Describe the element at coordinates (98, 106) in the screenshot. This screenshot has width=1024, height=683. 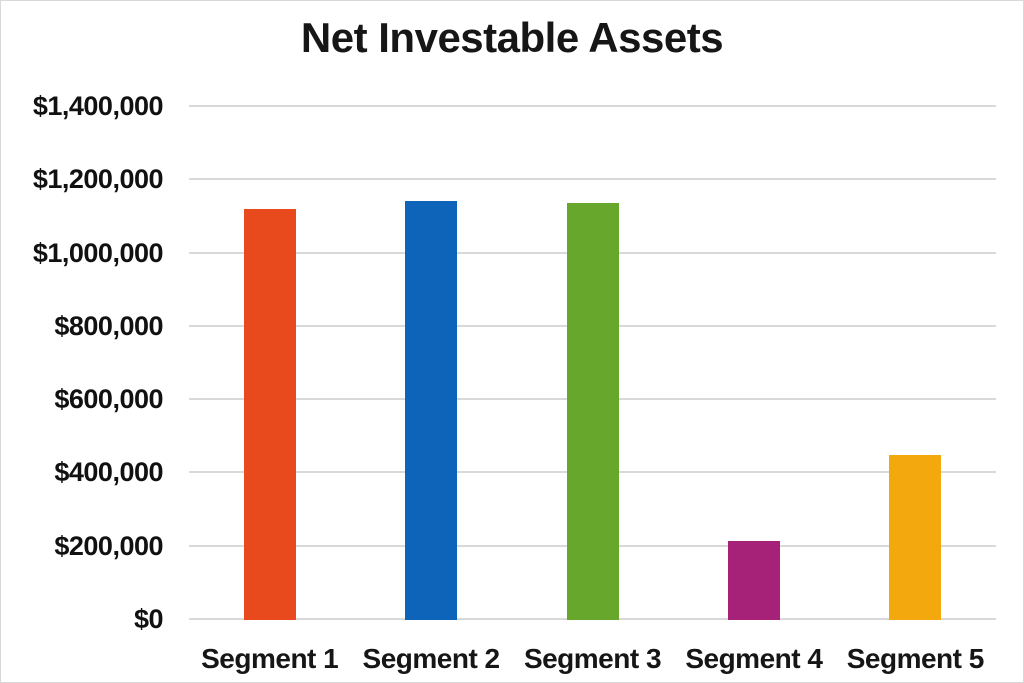
I see `y-axis-tick-label: $1,400,000` at that location.